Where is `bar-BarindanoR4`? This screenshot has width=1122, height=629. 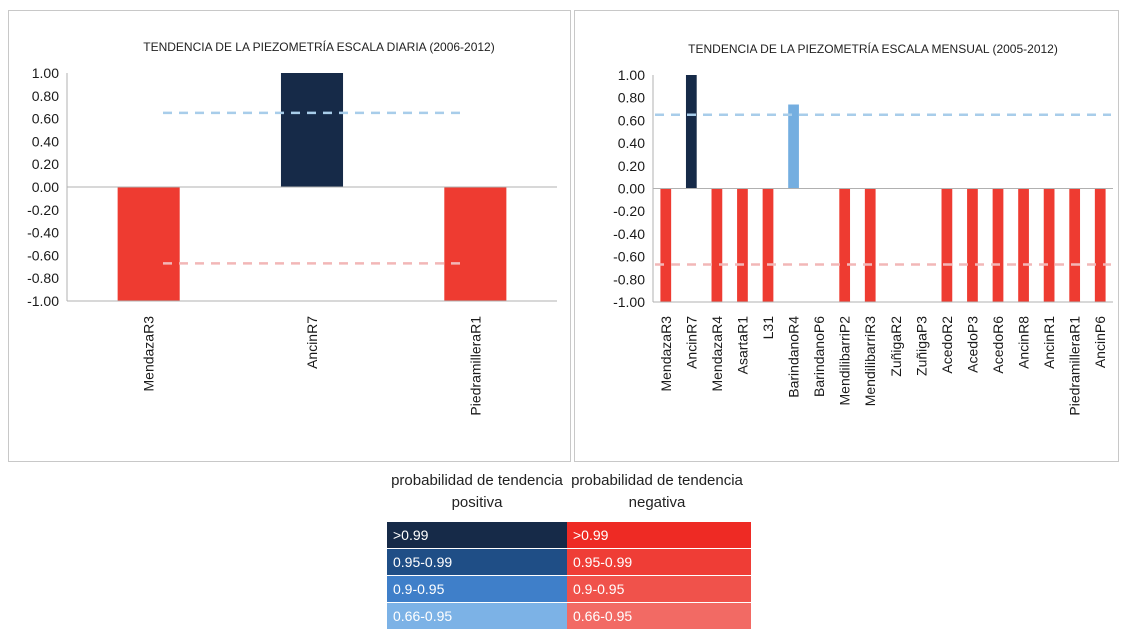
bar-BarindanoR4 is located at coordinates (793, 147).